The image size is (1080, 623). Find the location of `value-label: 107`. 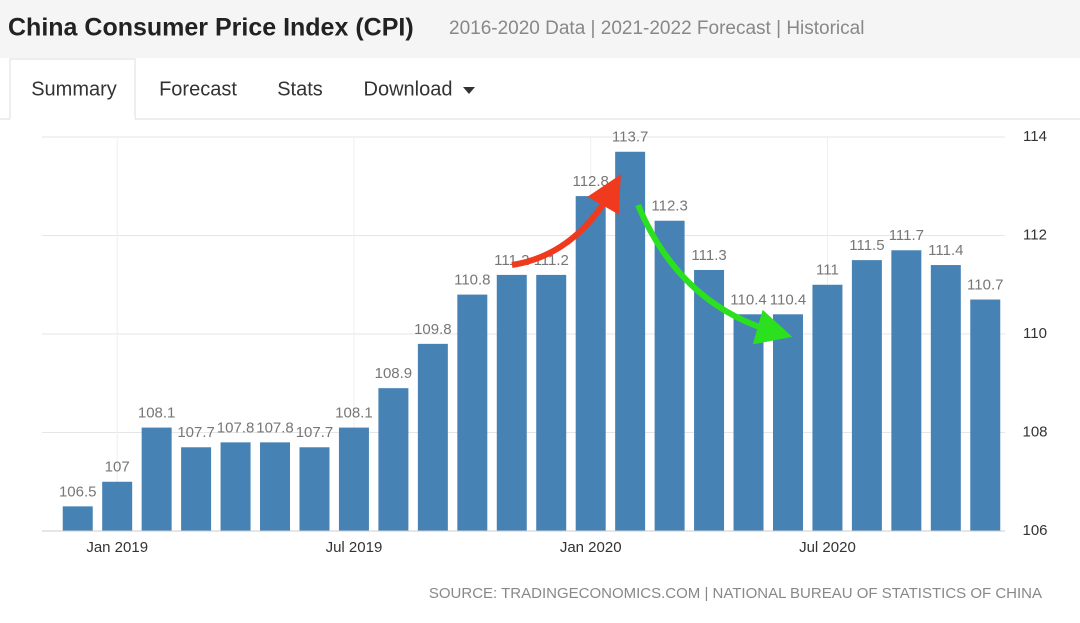

value-label: 107 is located at coordinates (117, 467).